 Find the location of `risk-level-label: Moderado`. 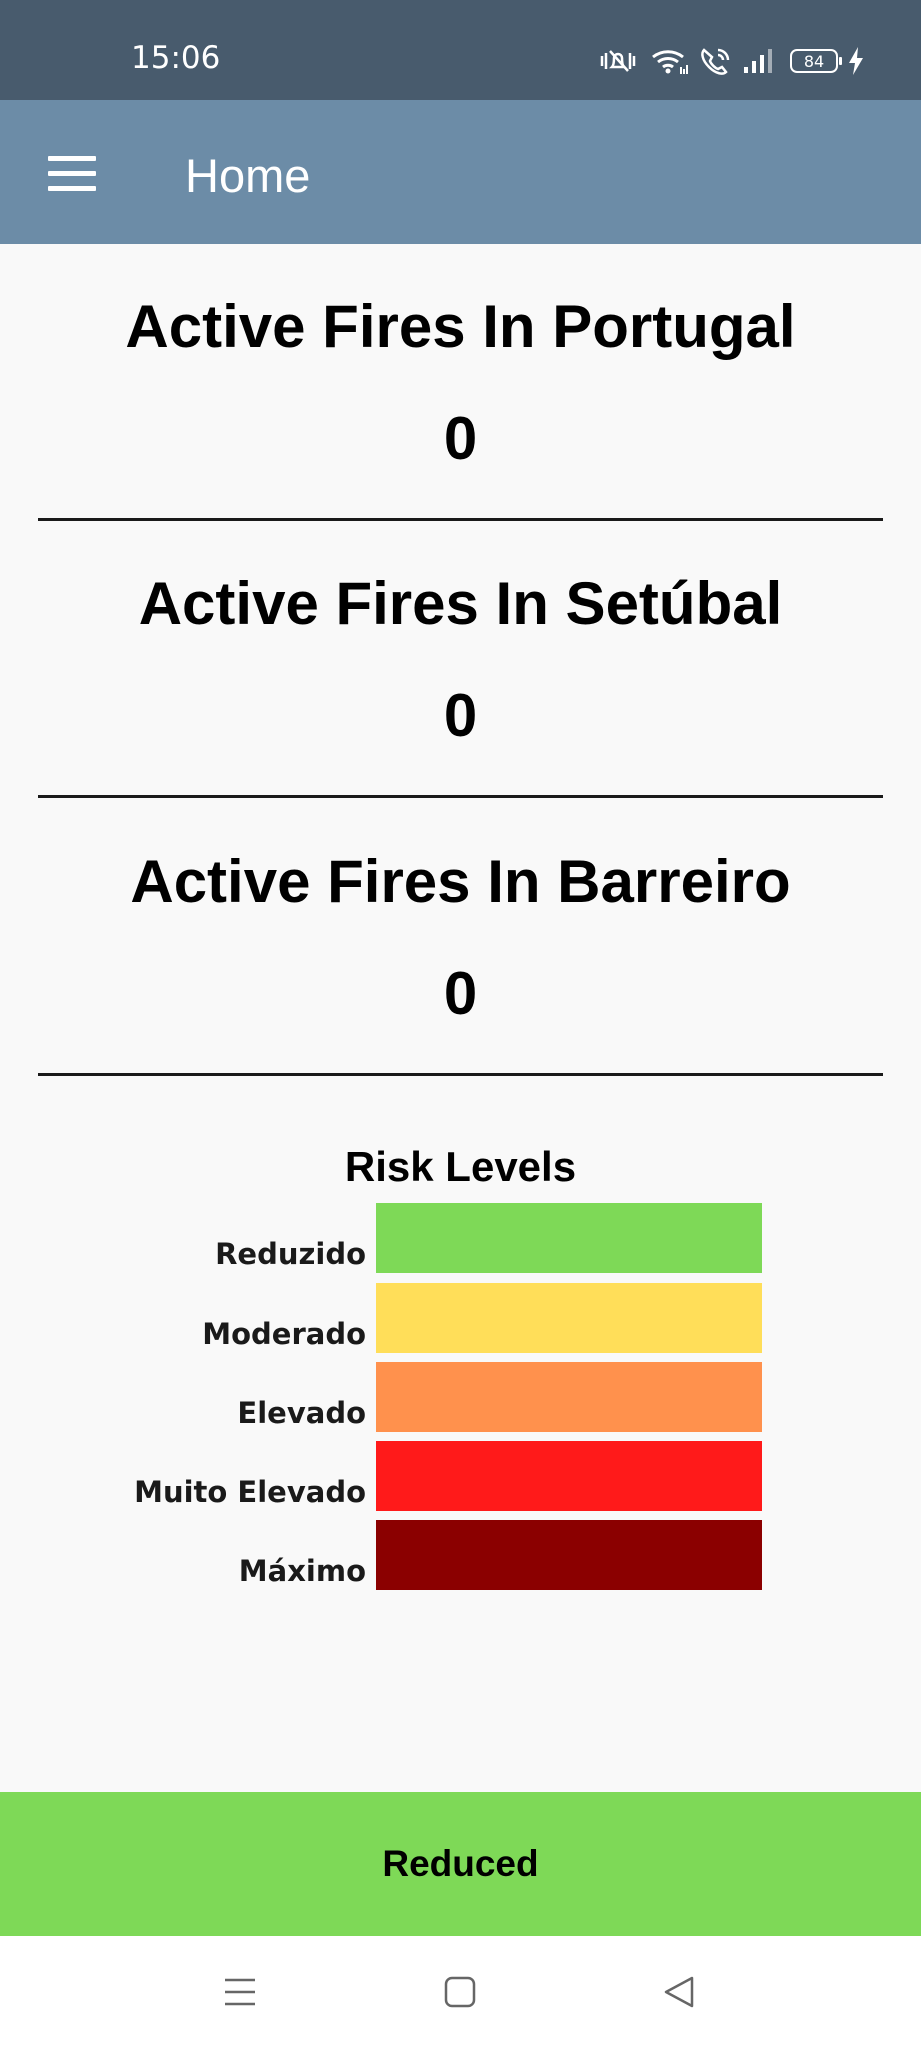

risk-level-label: Moderado is located at coordinates (284, 1334).